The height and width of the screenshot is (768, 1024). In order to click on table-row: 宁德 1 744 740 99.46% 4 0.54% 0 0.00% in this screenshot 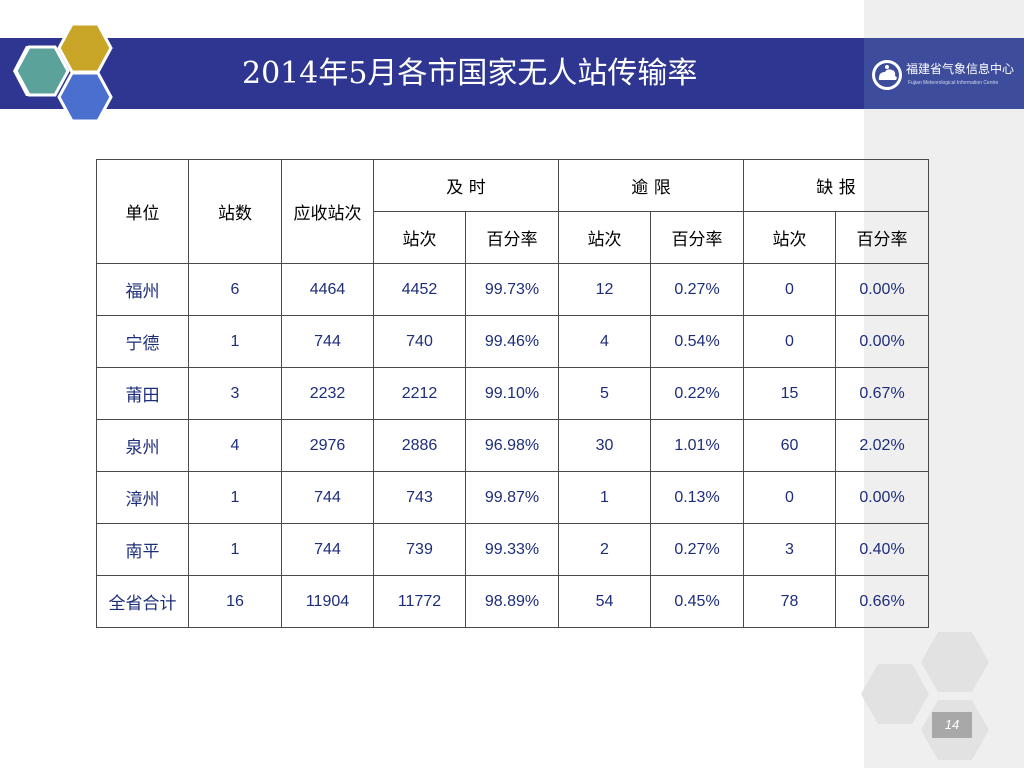, I will do `click(512, 341)`.